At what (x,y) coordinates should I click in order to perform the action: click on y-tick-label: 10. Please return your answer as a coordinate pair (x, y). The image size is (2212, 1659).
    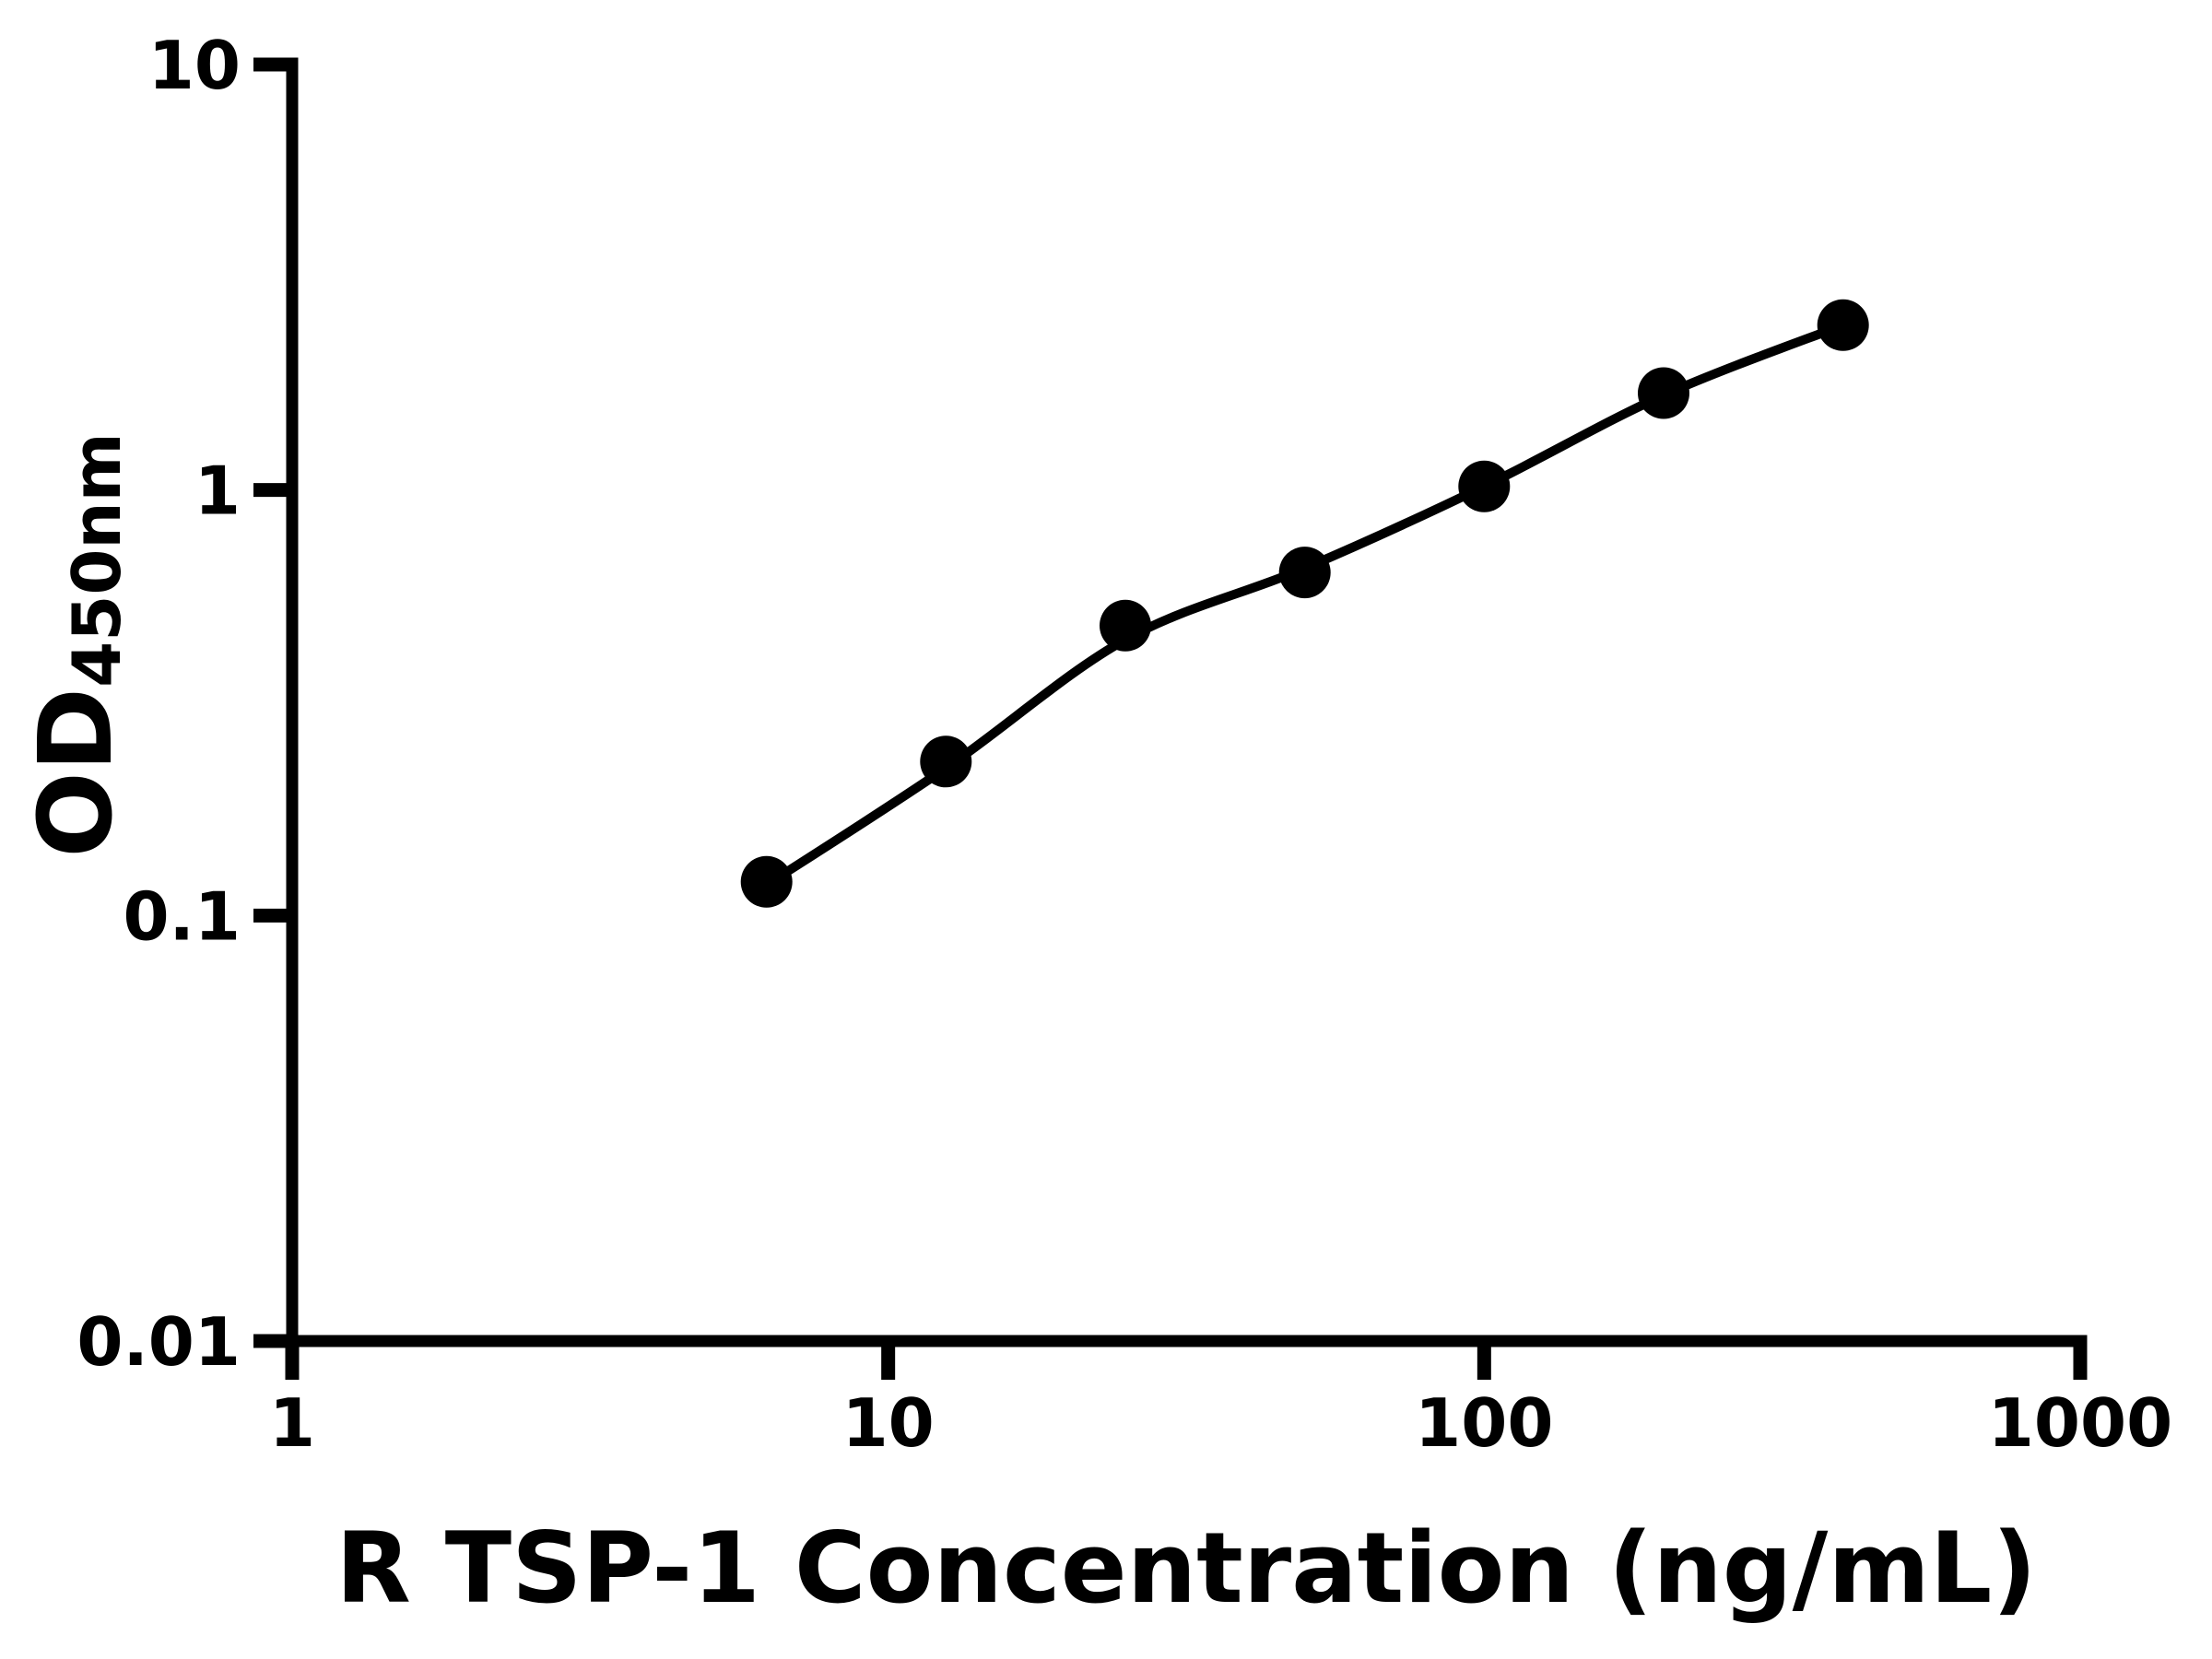
    Looking at the image, I should click on (194, 65).